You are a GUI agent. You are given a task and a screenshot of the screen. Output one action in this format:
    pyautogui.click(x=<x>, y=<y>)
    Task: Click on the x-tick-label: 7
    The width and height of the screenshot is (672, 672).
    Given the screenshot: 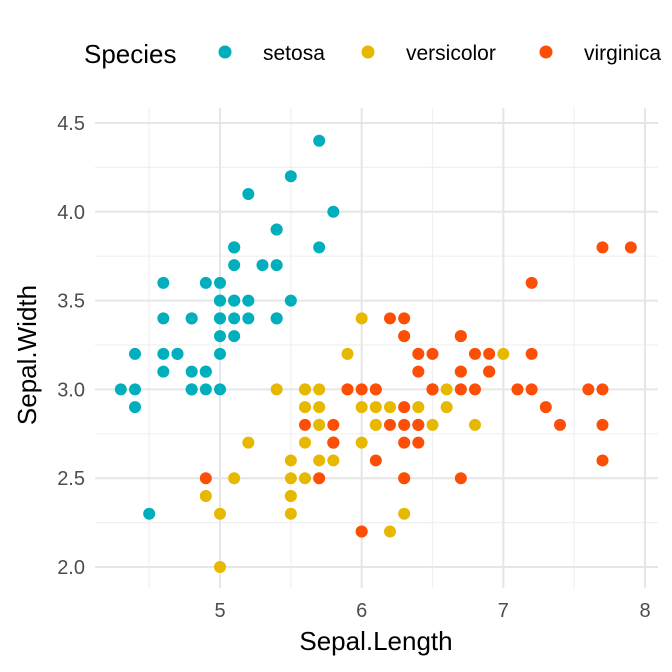 What is the action you would take?
    pyautogui.click(x=503, y=611)
    